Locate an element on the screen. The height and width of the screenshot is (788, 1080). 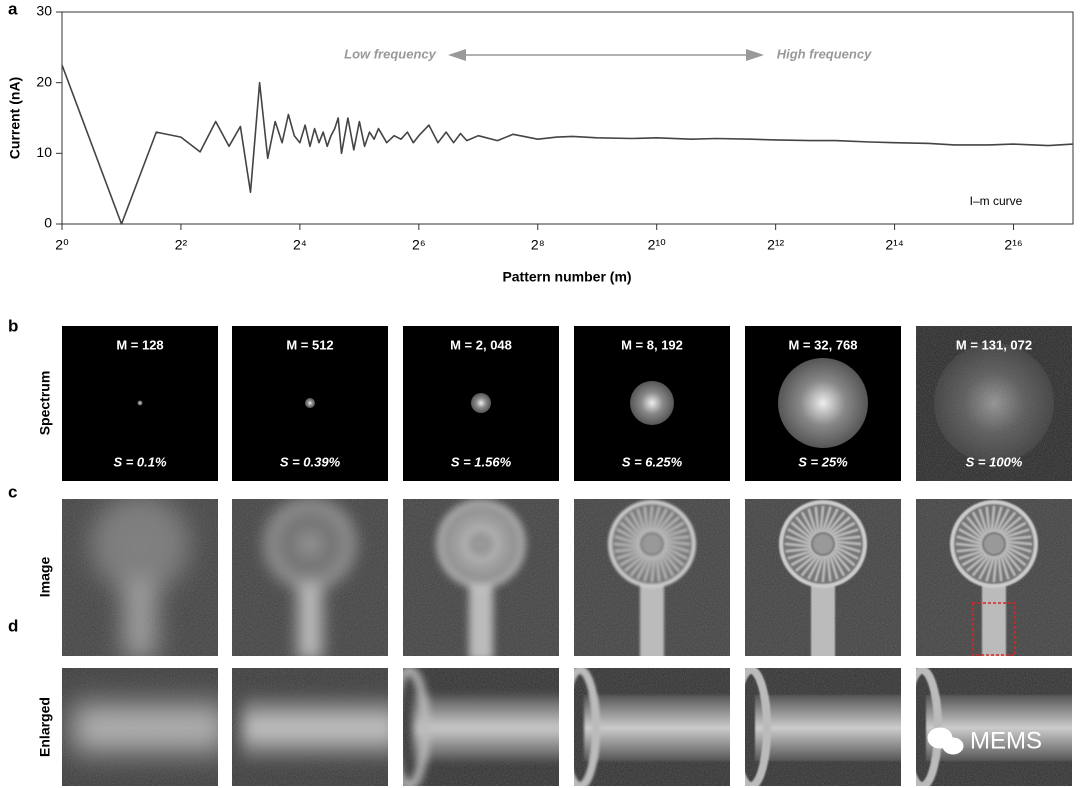
enlarged-rim is located at coordinates (758, 727).